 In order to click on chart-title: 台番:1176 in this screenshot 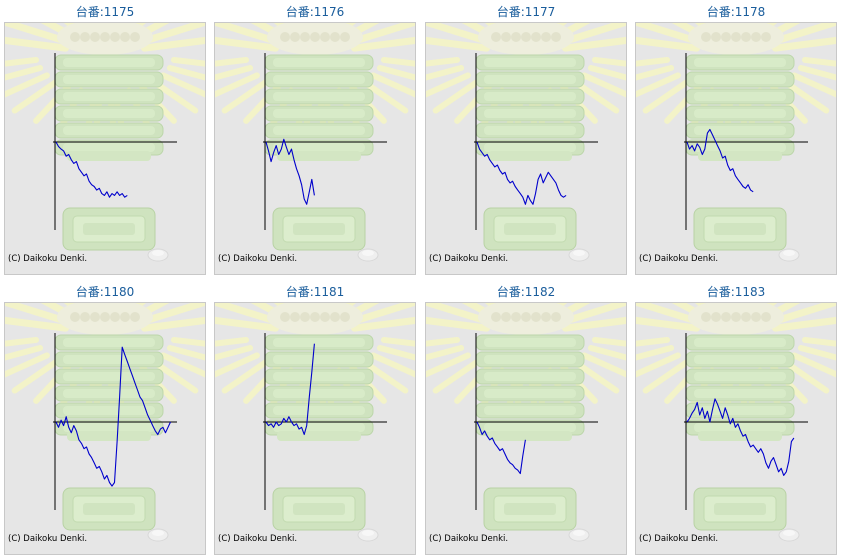, I will do `click(315, 12)`.